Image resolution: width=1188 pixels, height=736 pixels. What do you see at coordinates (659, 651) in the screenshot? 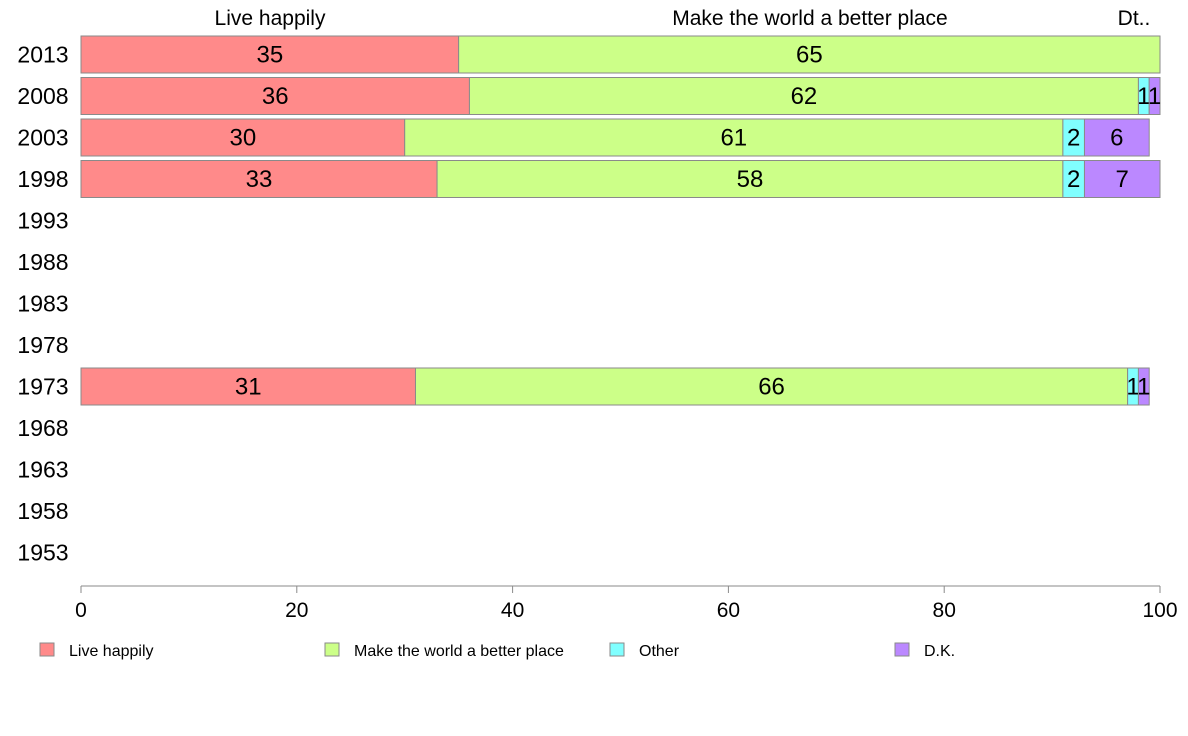
I see `legend-label: Other` at bounding box center [659, 651].